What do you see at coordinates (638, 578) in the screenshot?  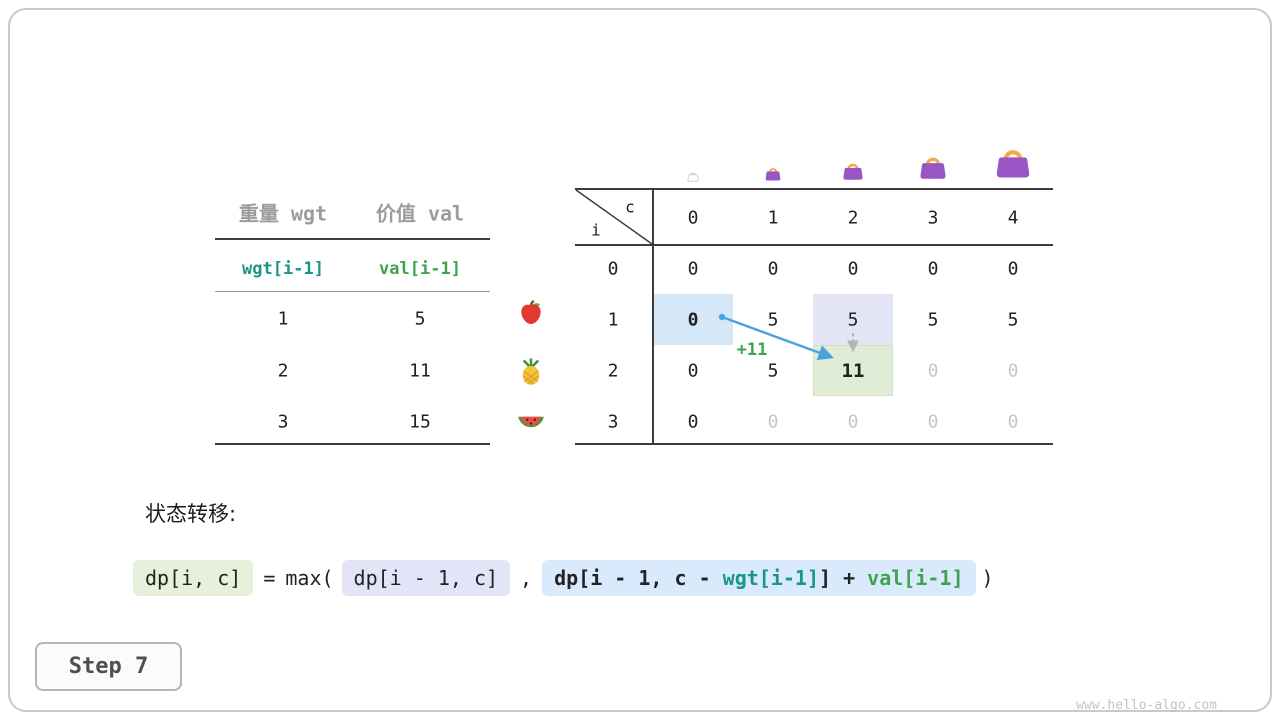 I see `formula-arg2-part1: dp[i - 1, c -` at bounding box center [638, 578].